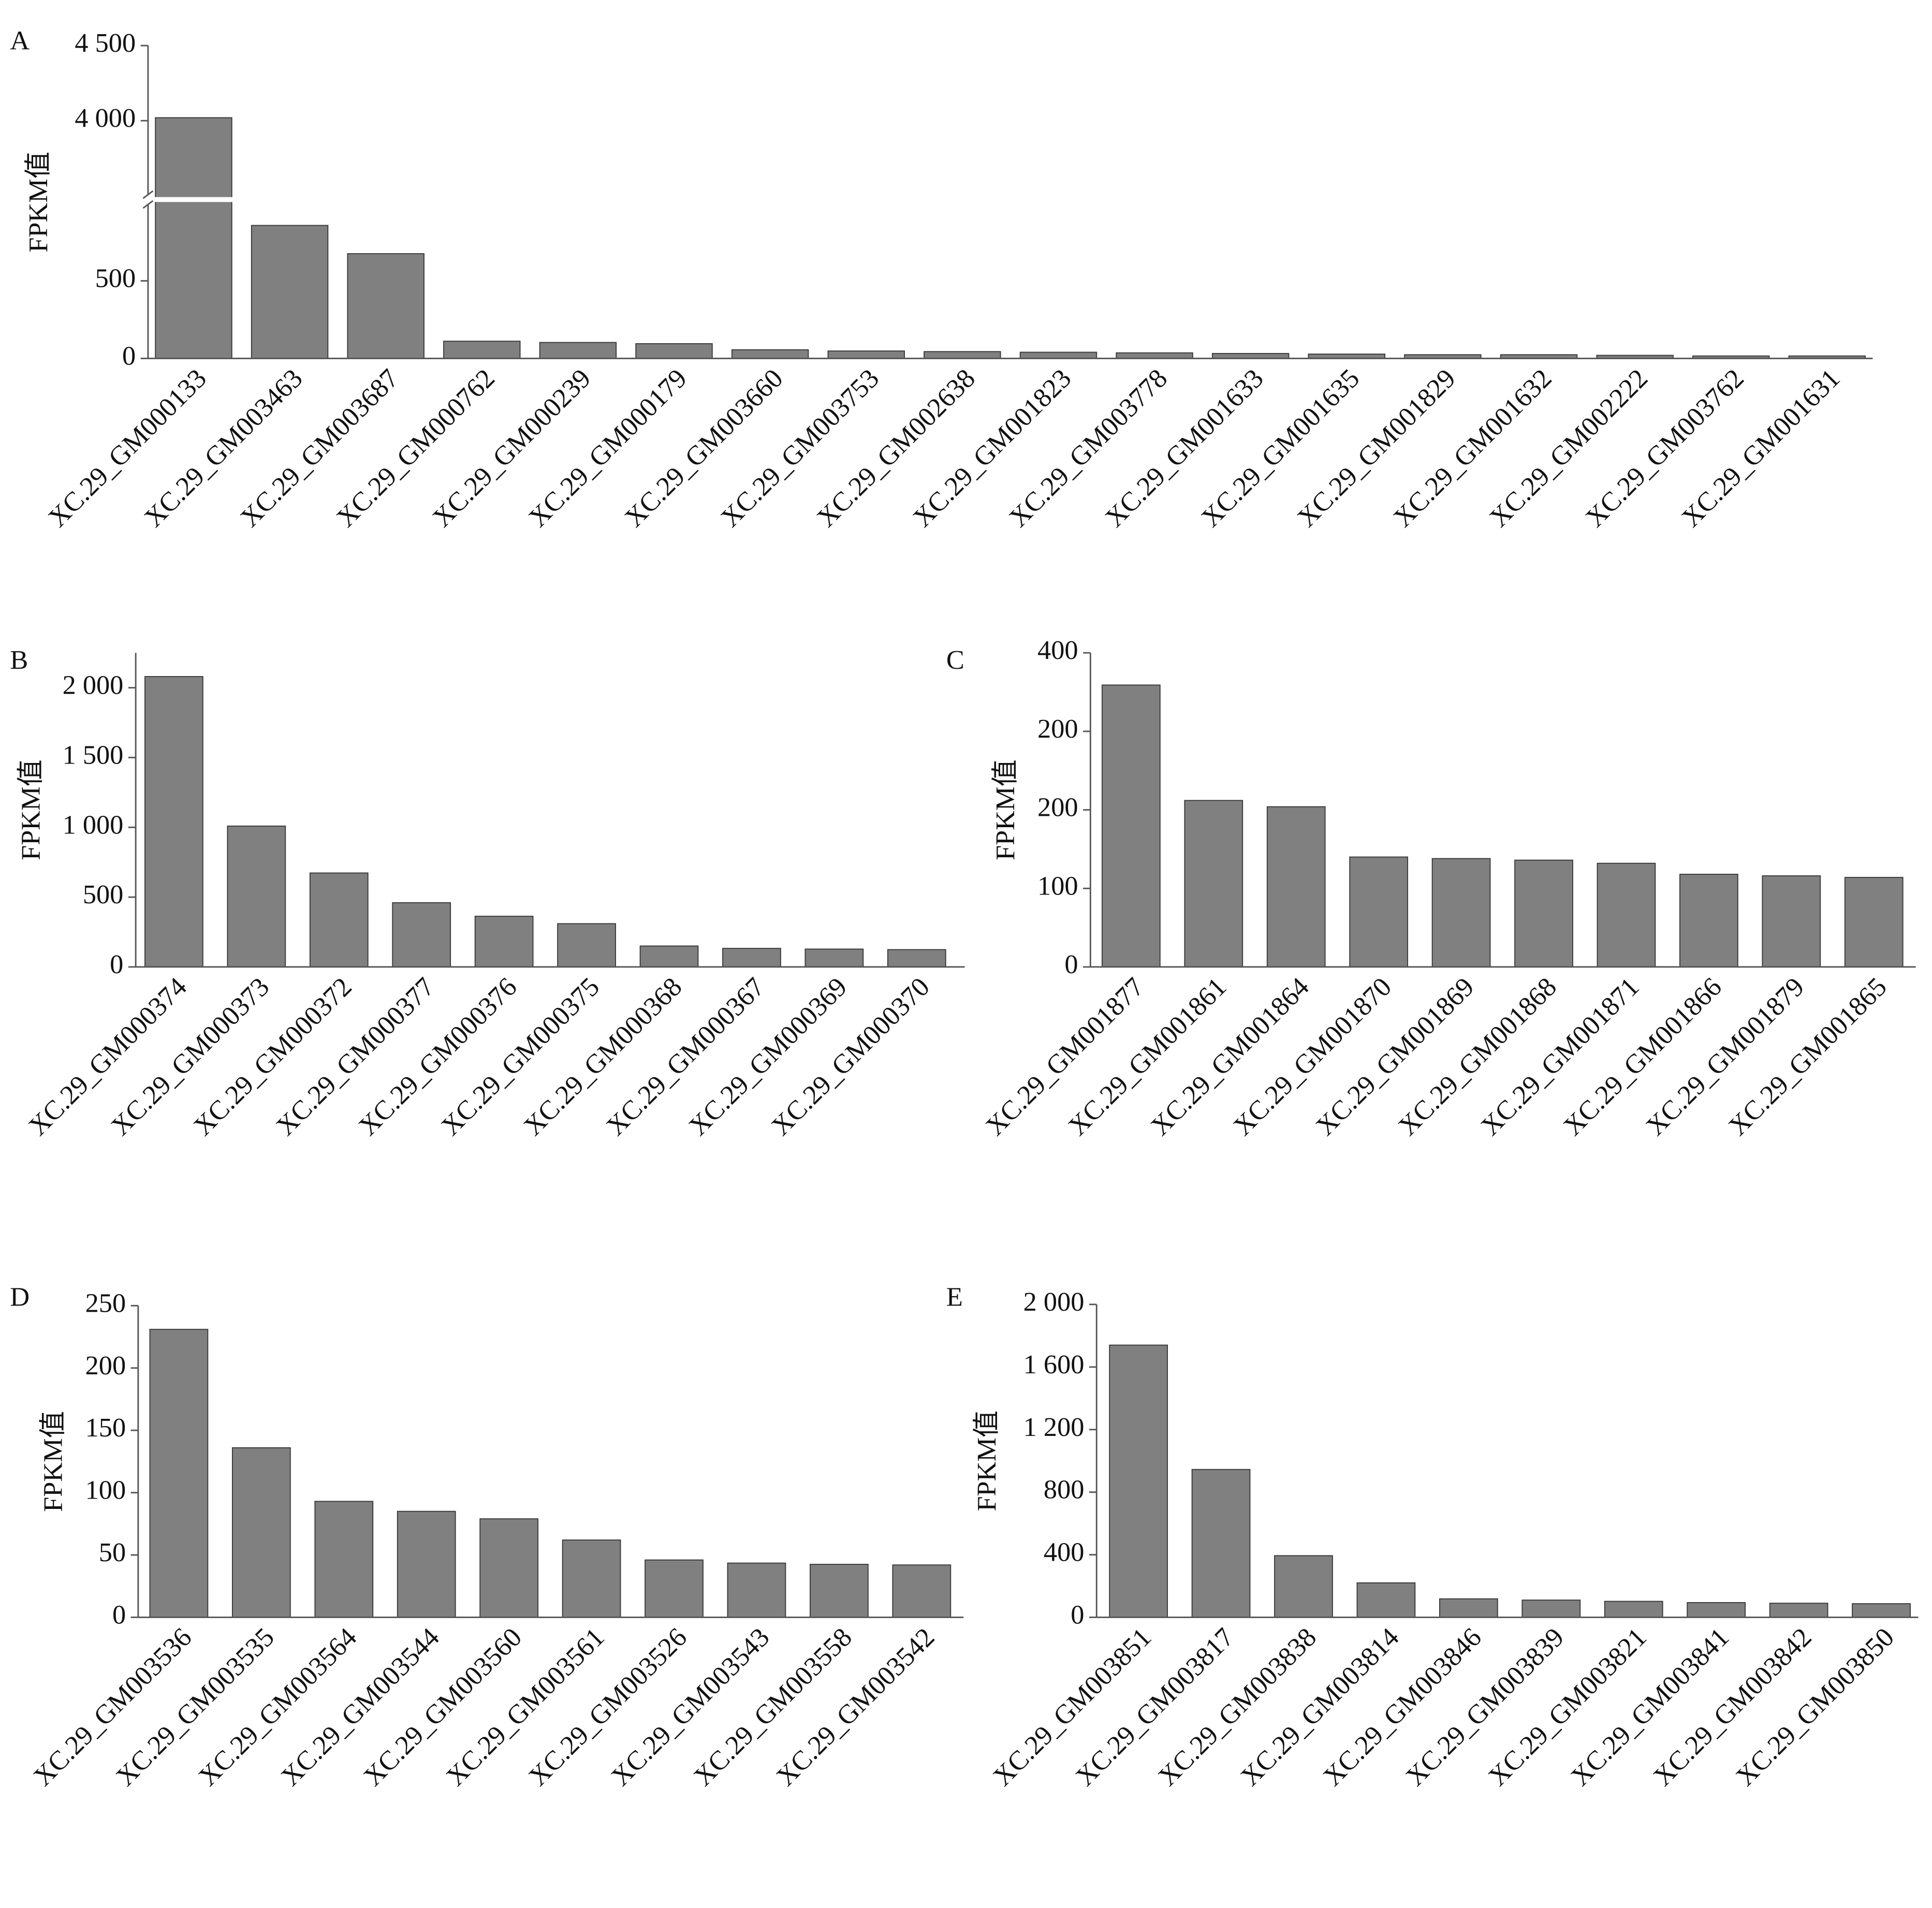 The height and width of the screenshot is (1908, 1932). What do you see at coordinates (954, 1297) in the screenshot?
I see `panel-label: E` at bounding box center [954, 1297].